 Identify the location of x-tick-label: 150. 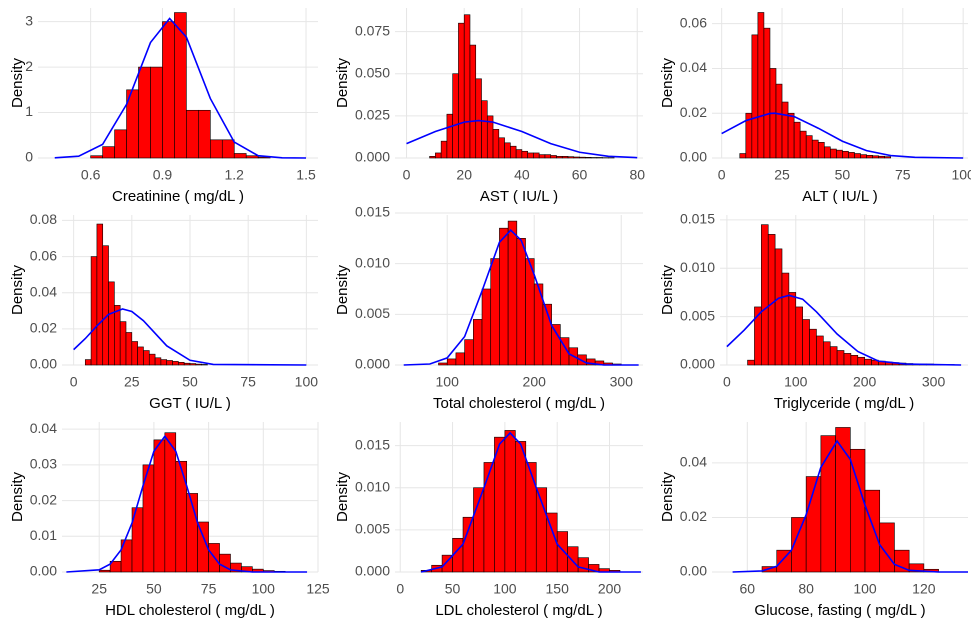
(558, 589).